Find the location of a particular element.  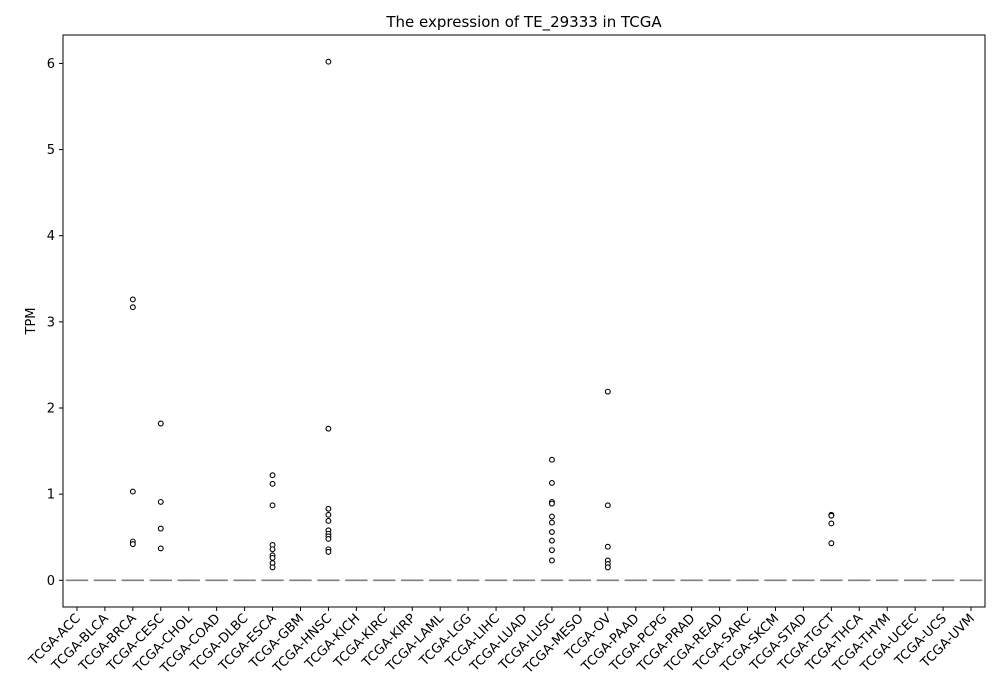

y-tick-label: 0 is located at coordinates (51, 581).